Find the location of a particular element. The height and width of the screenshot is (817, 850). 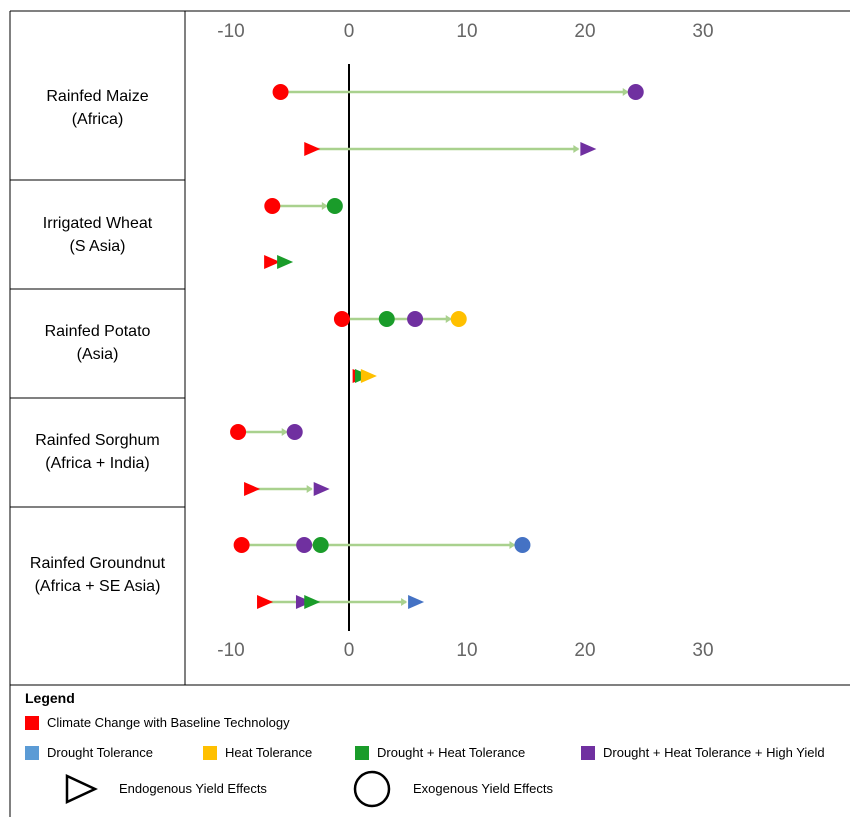

x-tick-label-bottom: -10 is located at coordinates (230, 650).